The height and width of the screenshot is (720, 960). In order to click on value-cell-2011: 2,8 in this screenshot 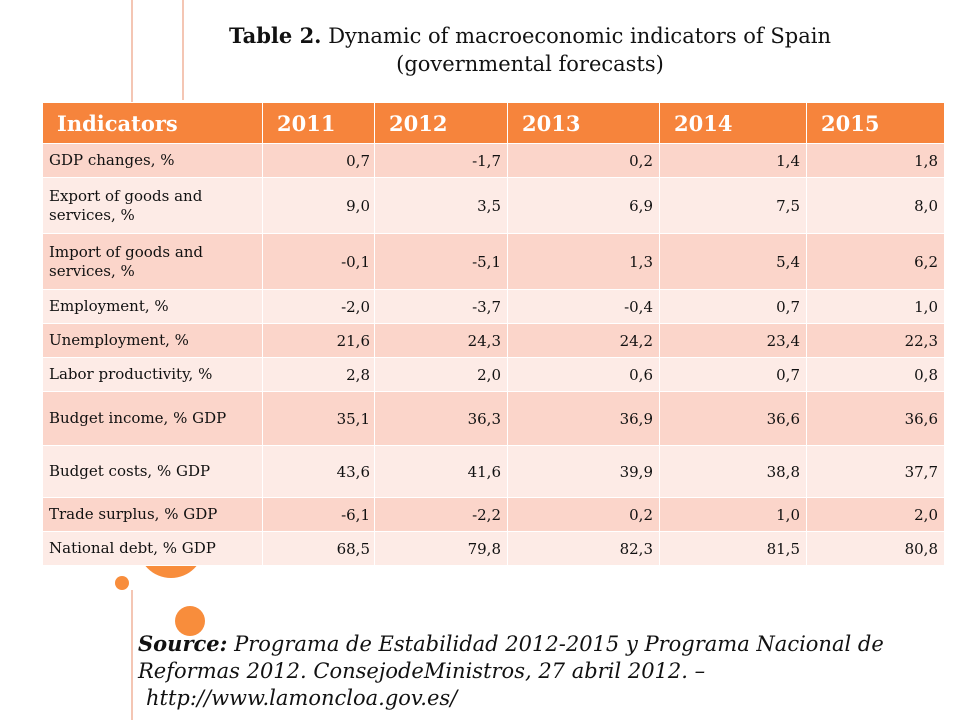, I will do `click(318, 374)`.